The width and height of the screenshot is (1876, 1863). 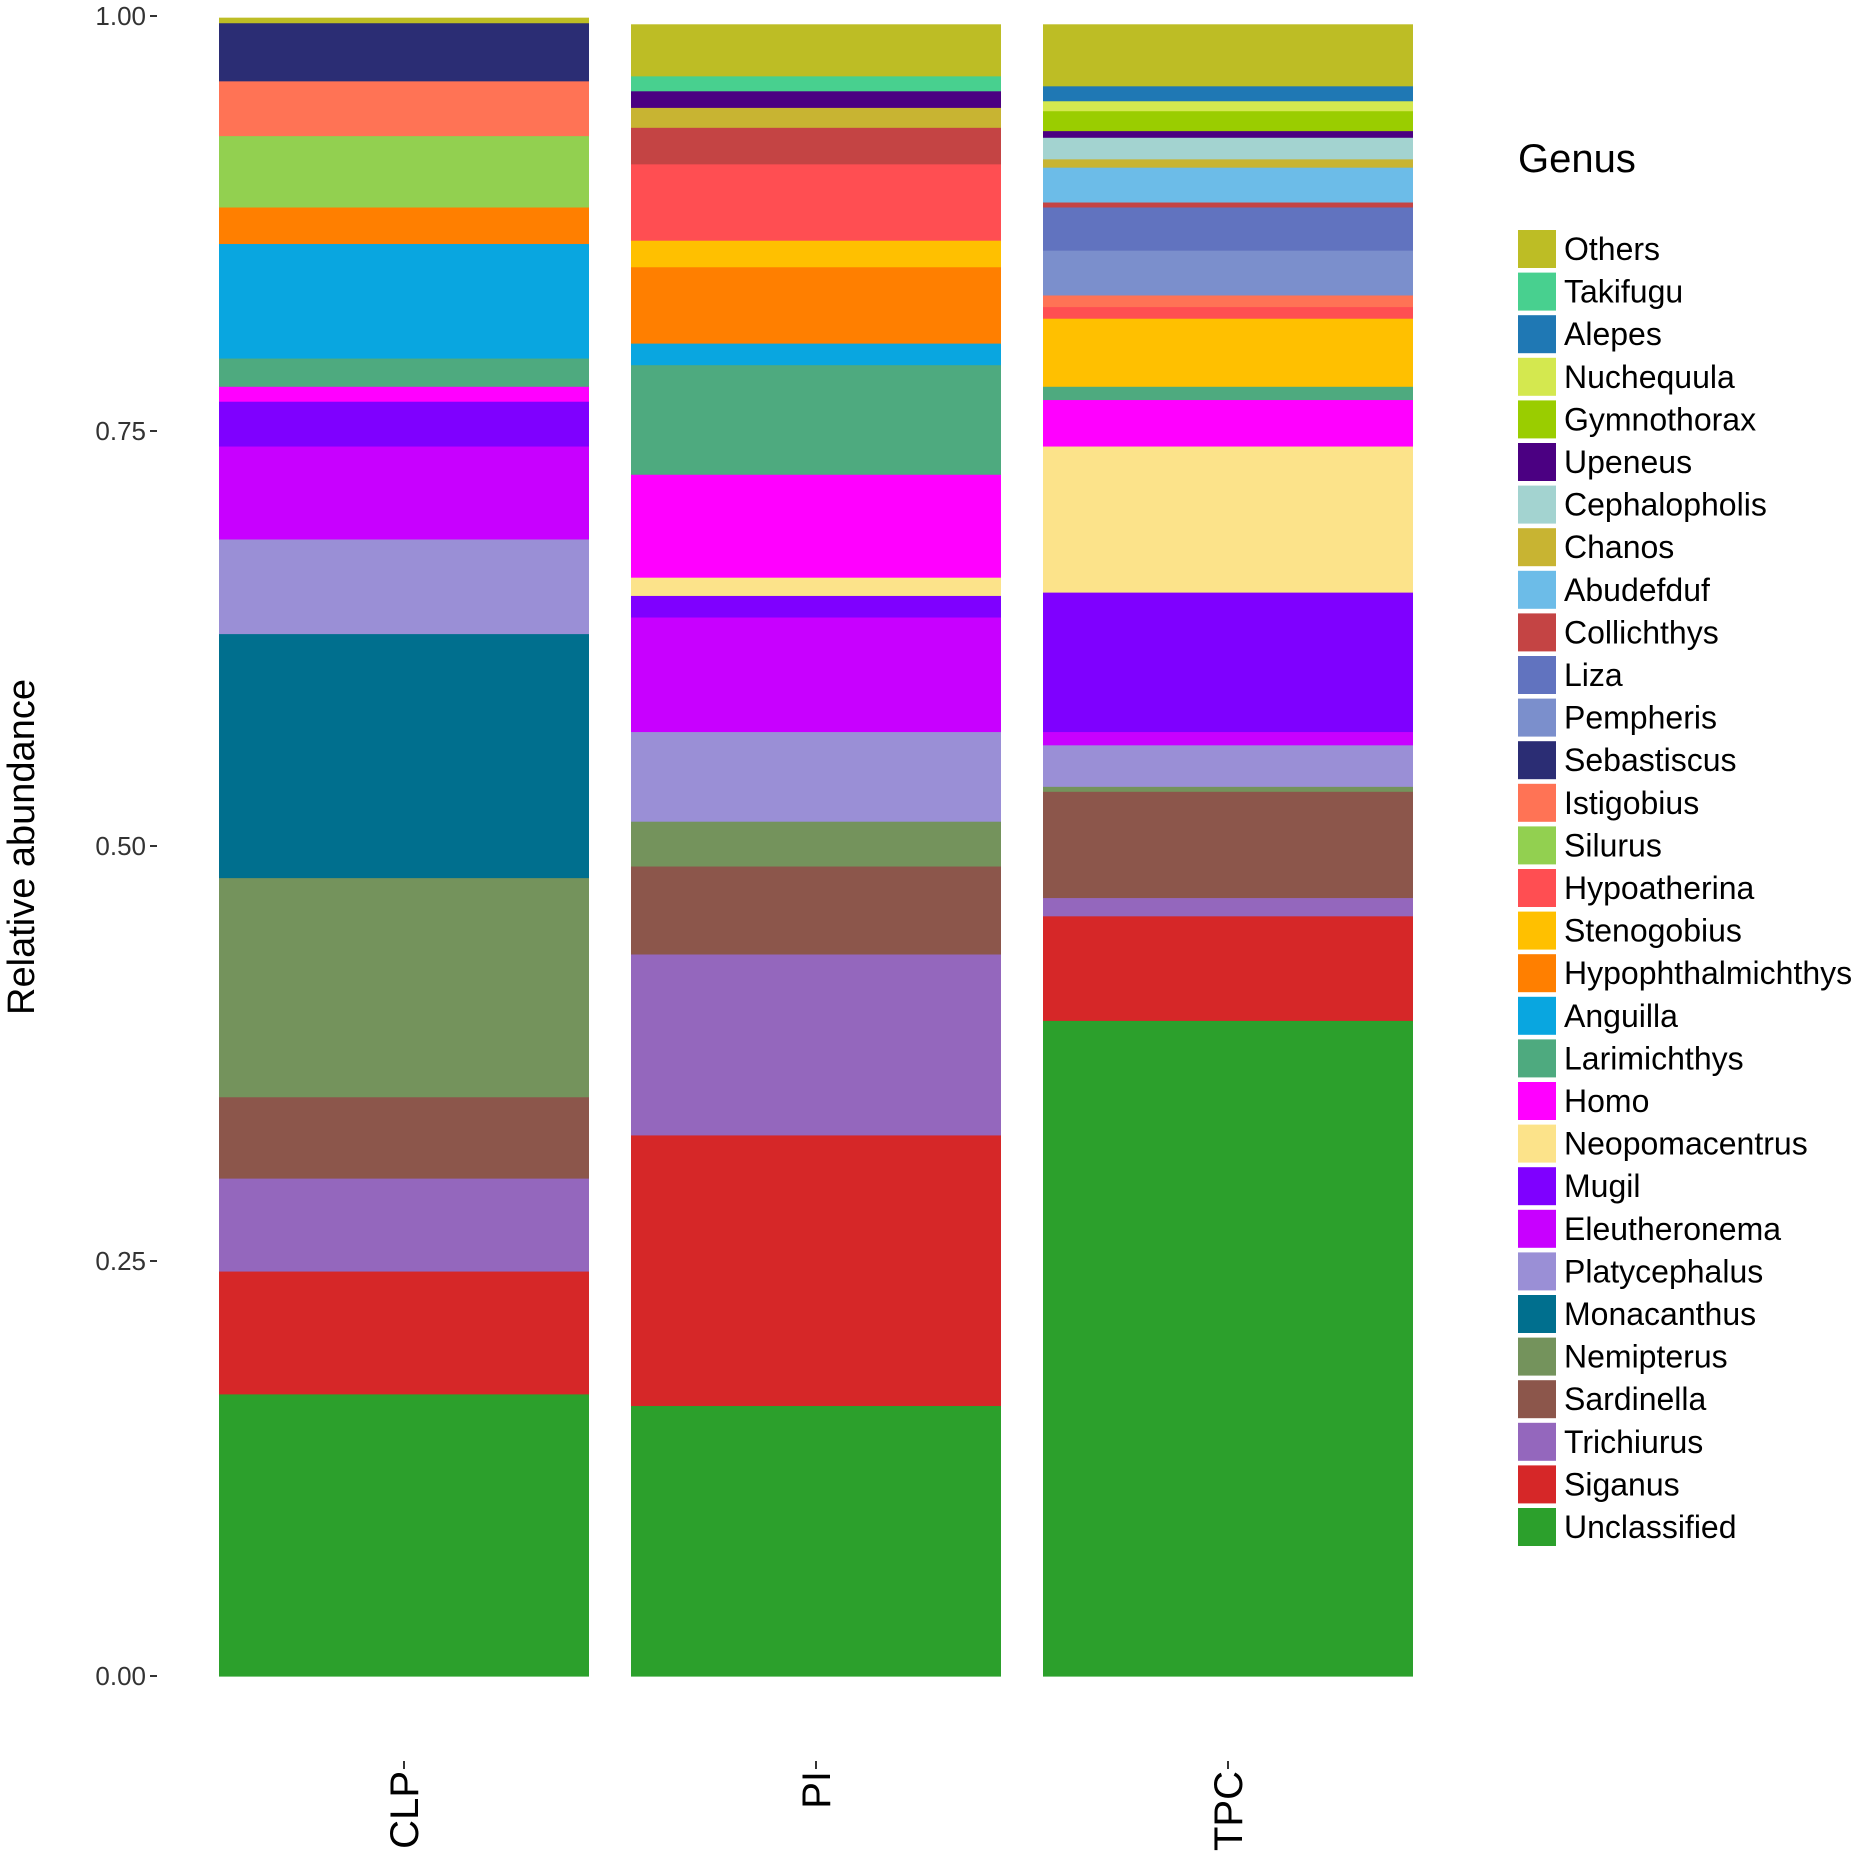 I want to click on legend-label: Monacanthus, so click(x=1660, y=1314).